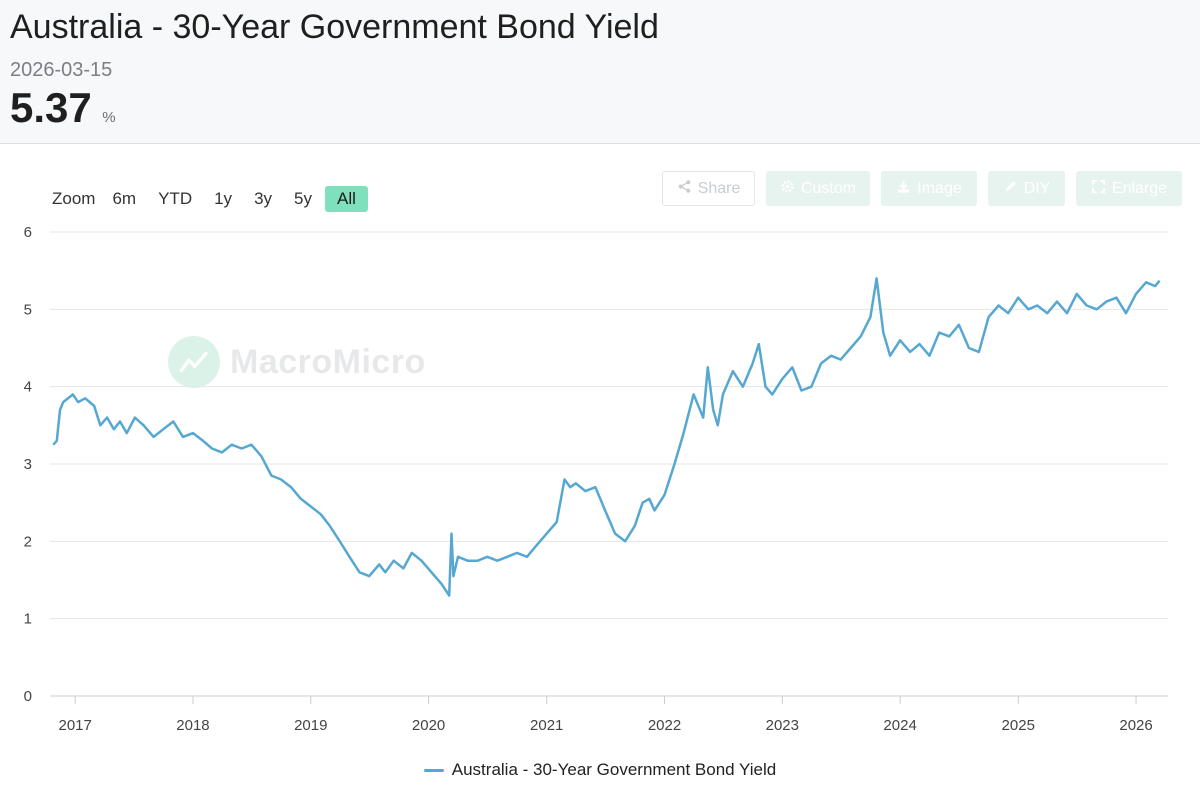 Image resolution: width=1200 pixels, height=800 pixels. I want to click on latest-value: 5.37, so click(51, 107).